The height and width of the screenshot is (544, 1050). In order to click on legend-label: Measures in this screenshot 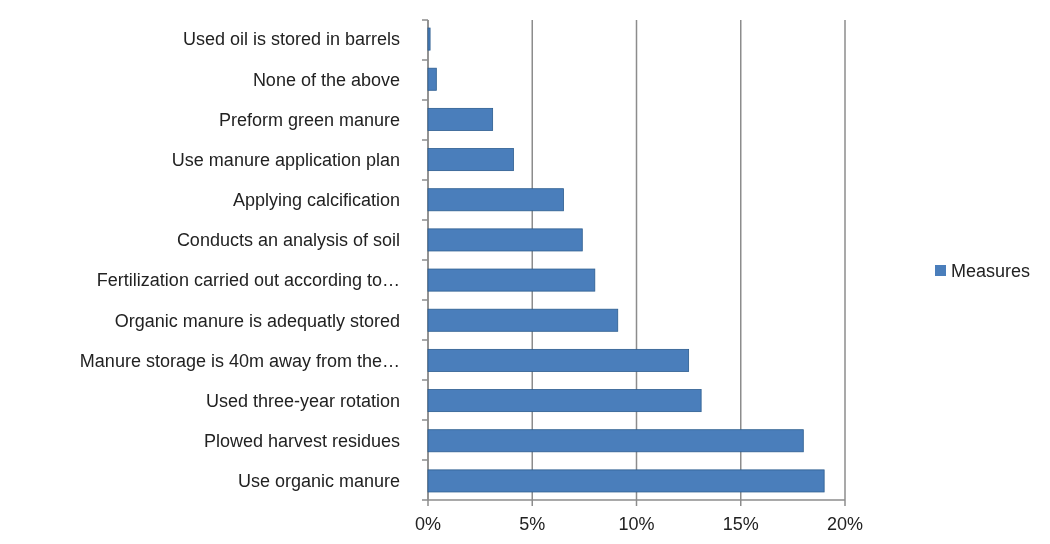, I will do `click(991, 271)`.